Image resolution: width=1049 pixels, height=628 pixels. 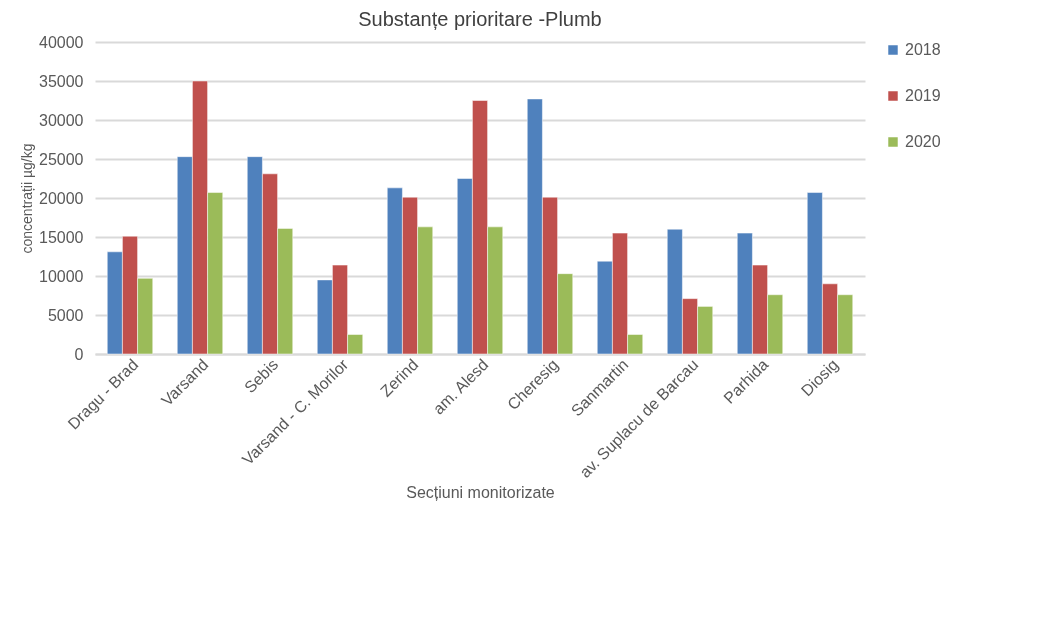 What do you see at coordinates (61, 81) in the screenshot?
I see `y-tick-label: 35000` at bounding box center [61, 81].